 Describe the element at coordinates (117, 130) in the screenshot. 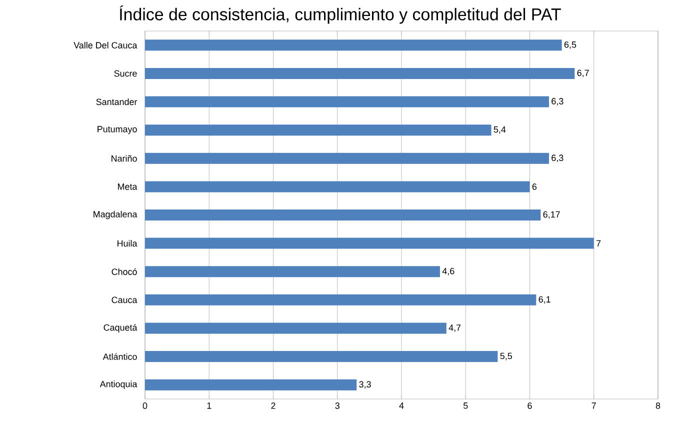

I see `y-tick-label: Putumayo` at that location.